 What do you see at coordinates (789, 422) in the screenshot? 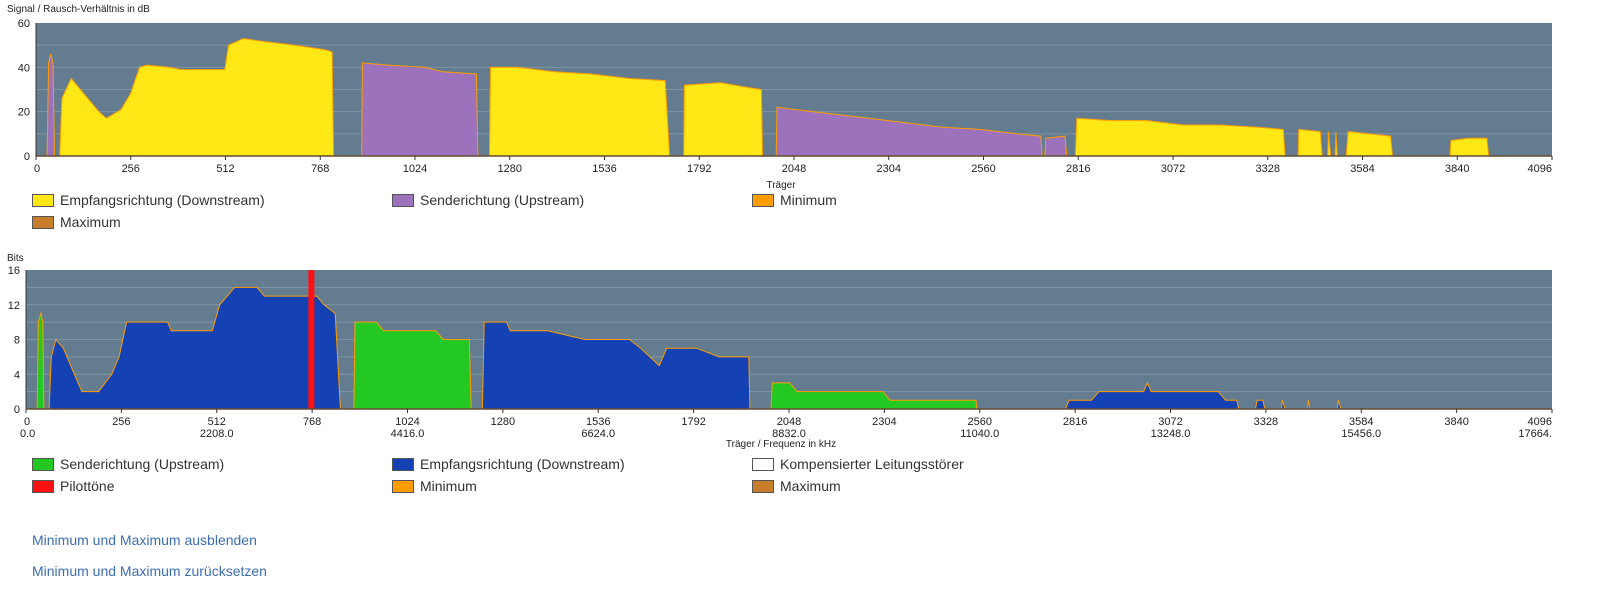
I see `bits-x-tick-8: 2048` at bounding box center [789, 422].